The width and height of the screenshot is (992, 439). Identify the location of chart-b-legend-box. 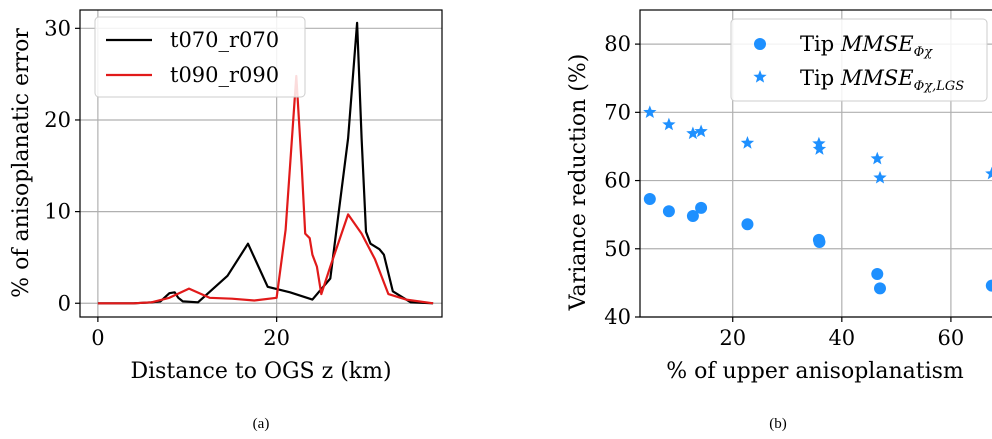
(859, 60).